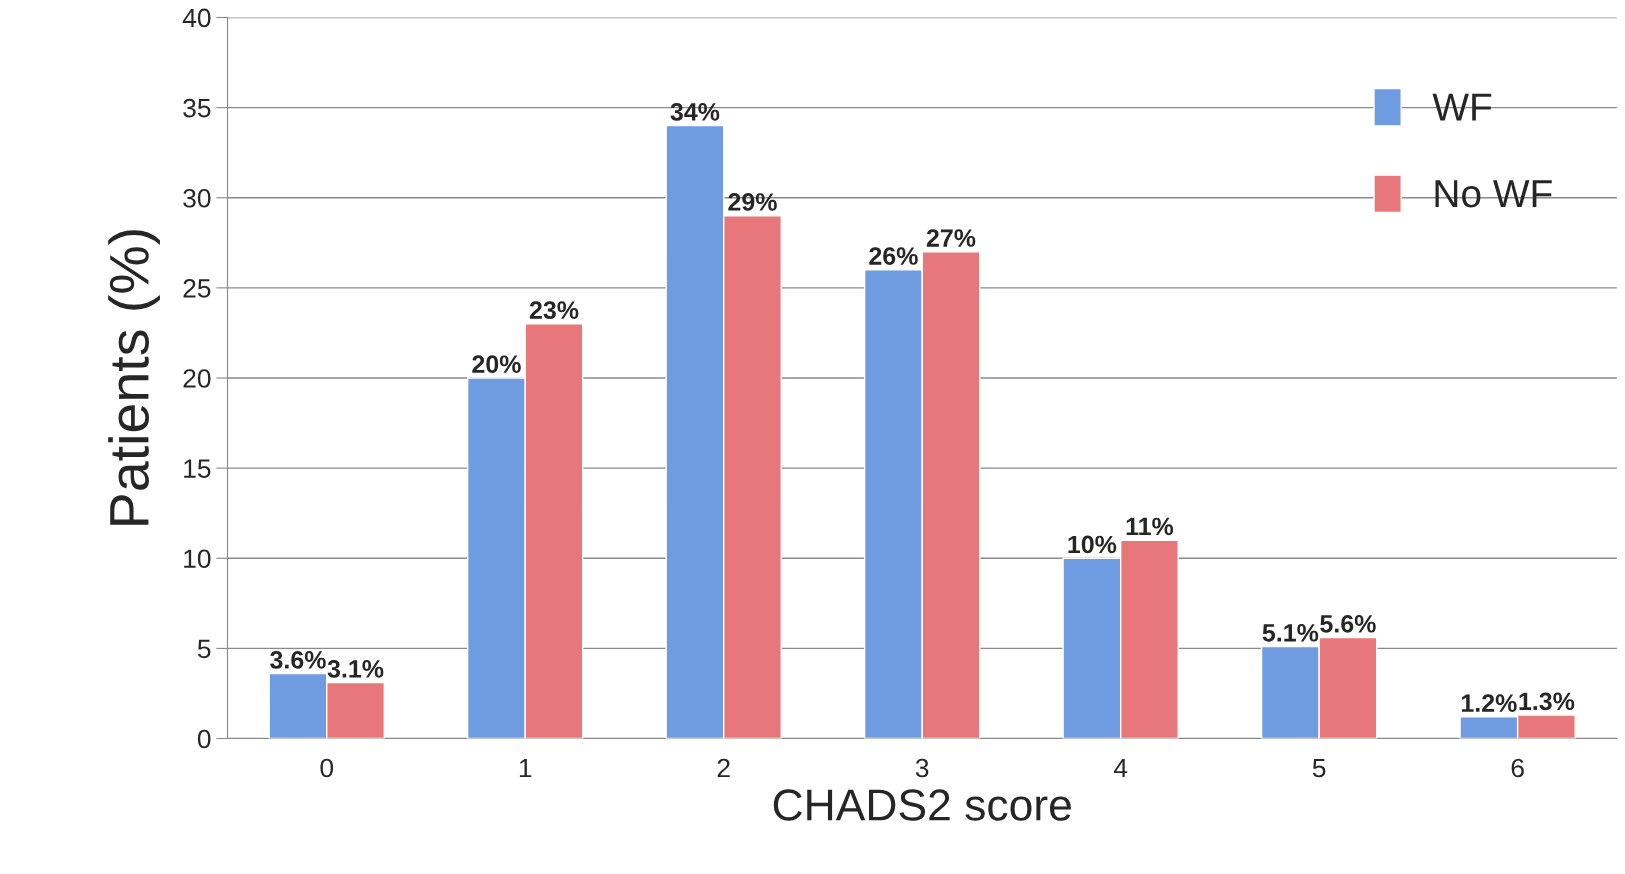 The image size is (1625, 874). Describe the element at coordinates (695, 111) in the screenshot. I see `data-label: 34%` at that location.